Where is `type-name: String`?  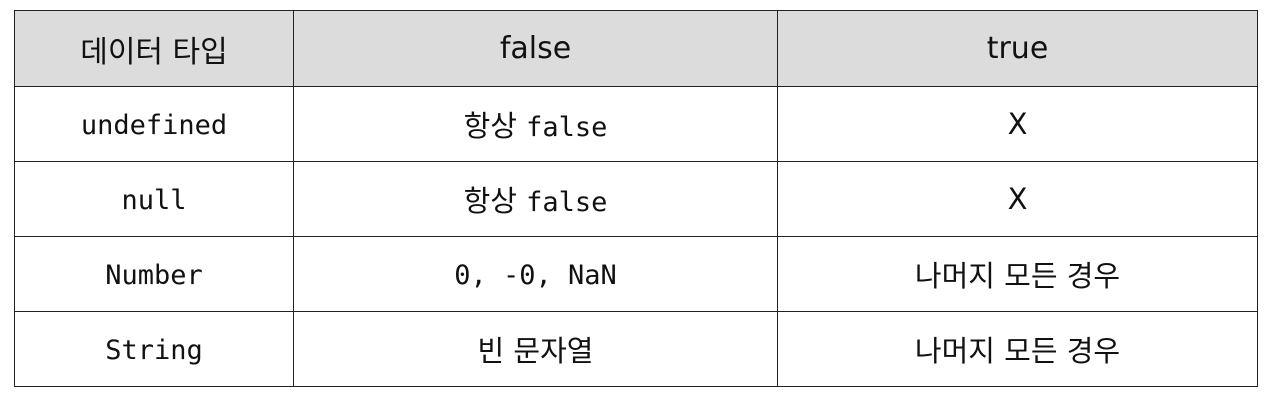
type-name: String is located at coordinates (154, 350).